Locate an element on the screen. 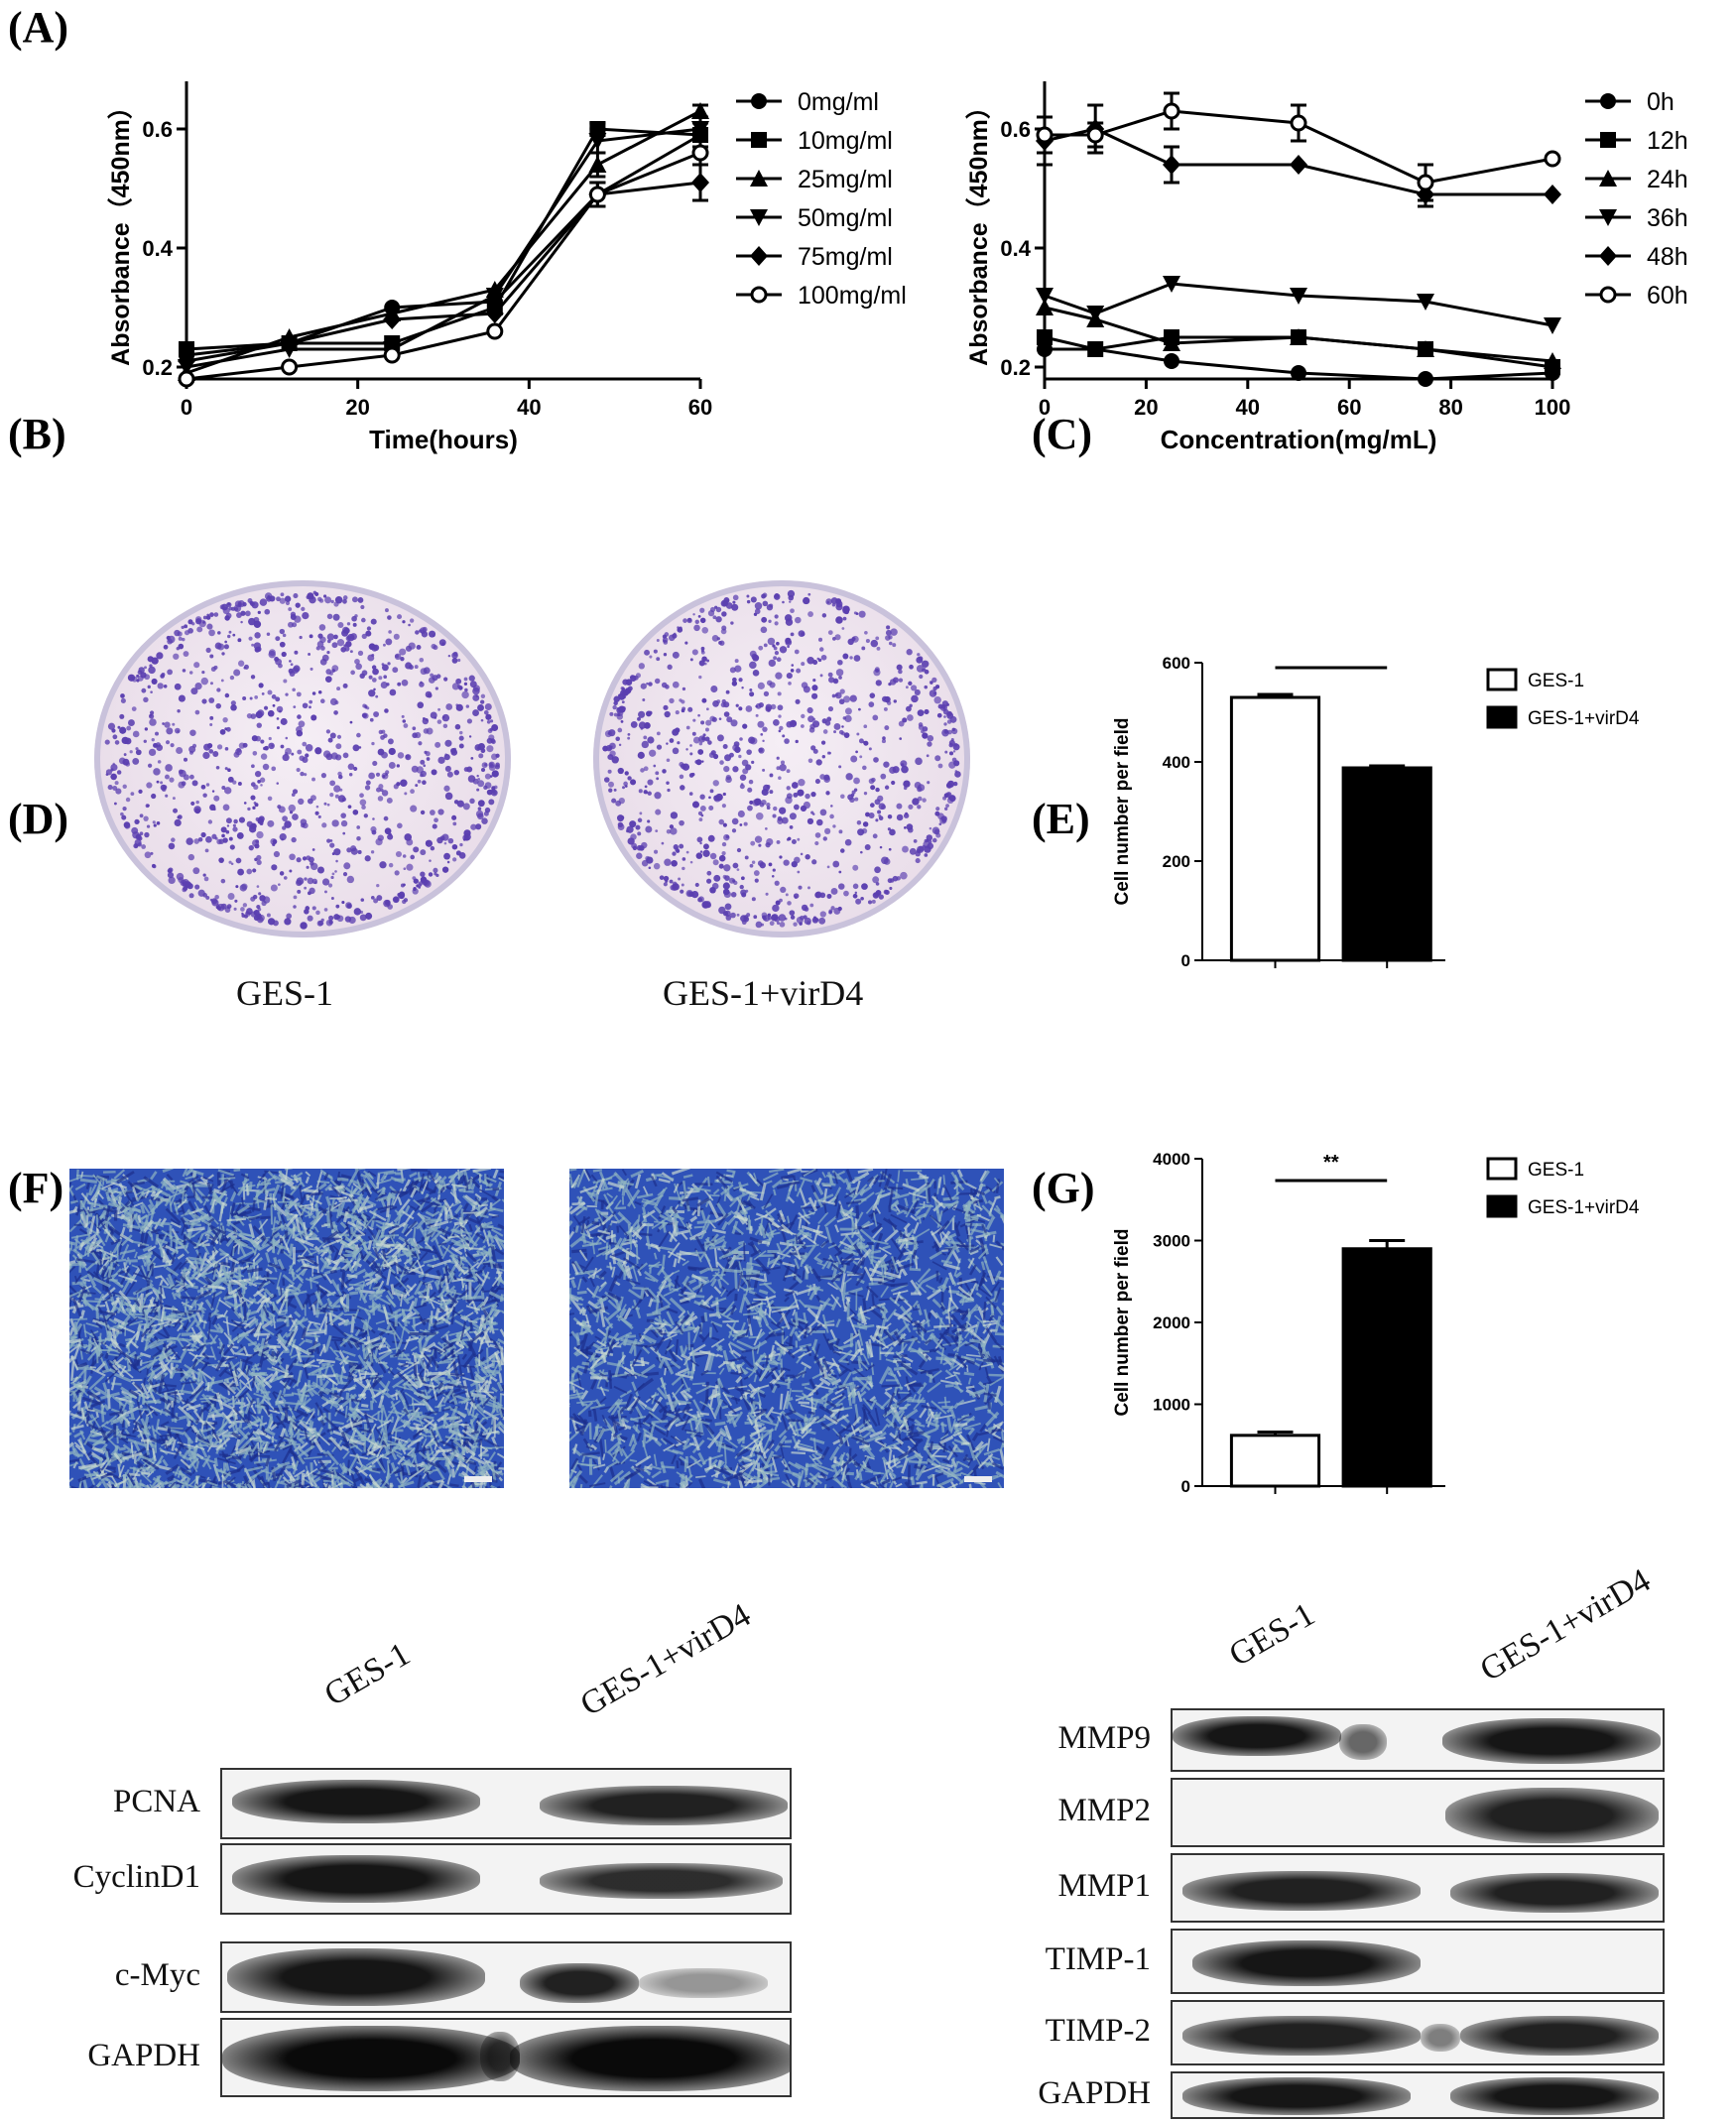  series-25mg/ml is located at coordinates (443, 242).